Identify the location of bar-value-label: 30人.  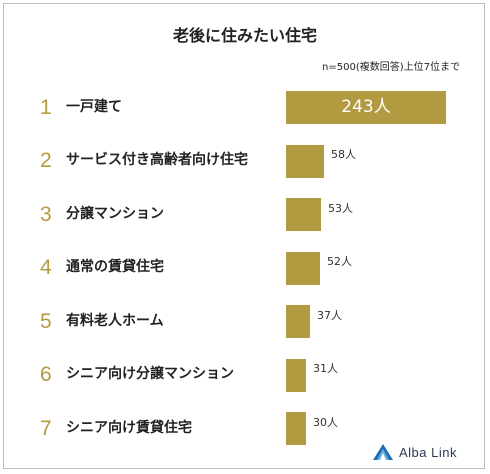
(325, 422).